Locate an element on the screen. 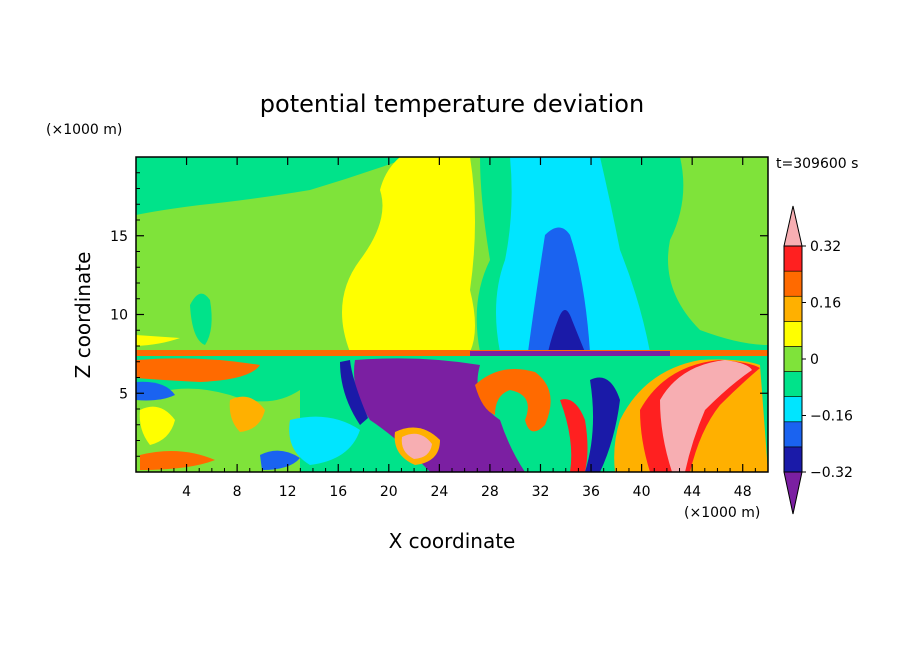  colorbar-tick-label: 0.16 is located at coordinates (825, 304).